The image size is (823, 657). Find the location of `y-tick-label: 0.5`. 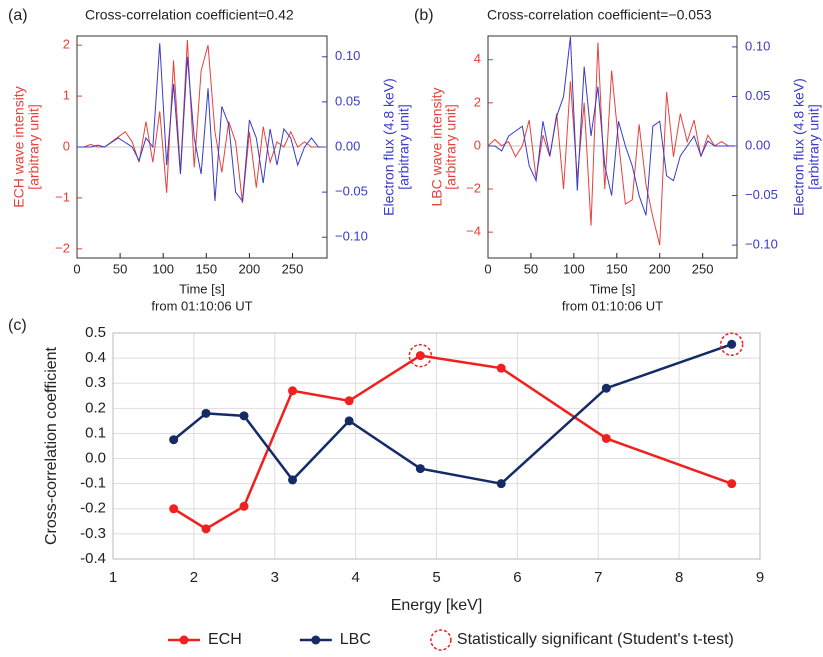

y-tick-label: 0.5 is located at coordinates (95, 332).